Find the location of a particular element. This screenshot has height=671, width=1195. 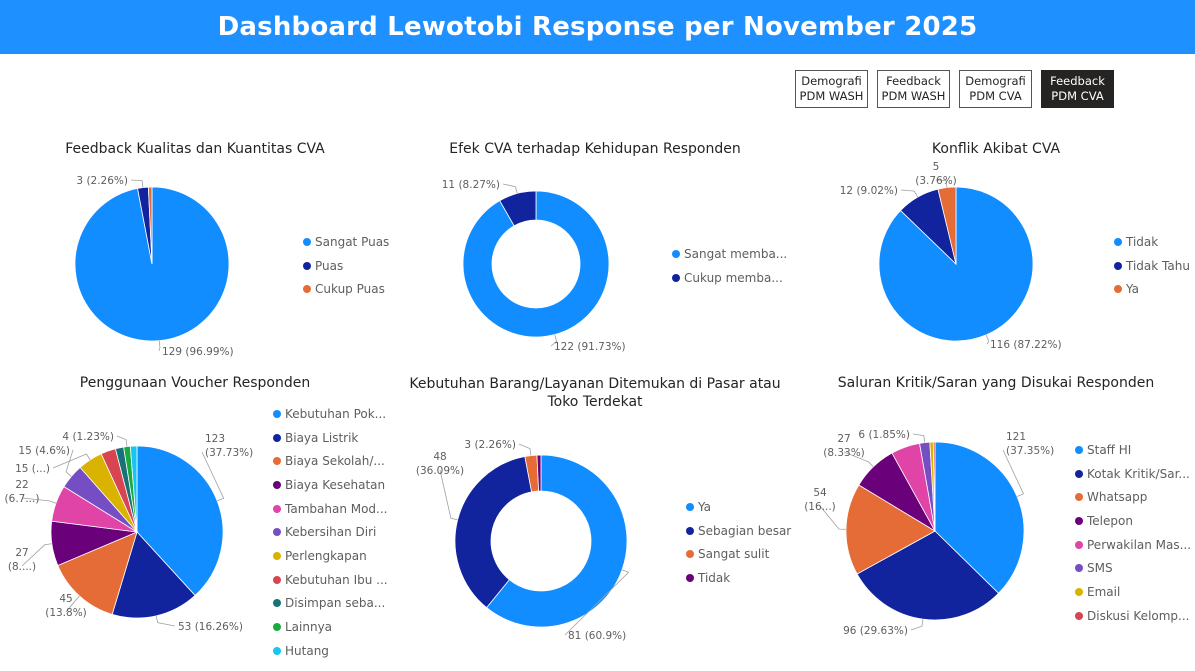

slice-sebagian-besar is located at coordinates (493, 532).